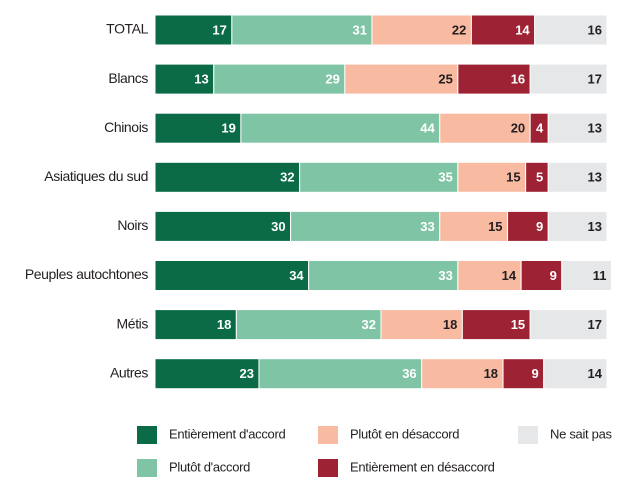 The height and width of the screenshot is (481, 617). I want to click on value-label: 23, so click(246, 373).